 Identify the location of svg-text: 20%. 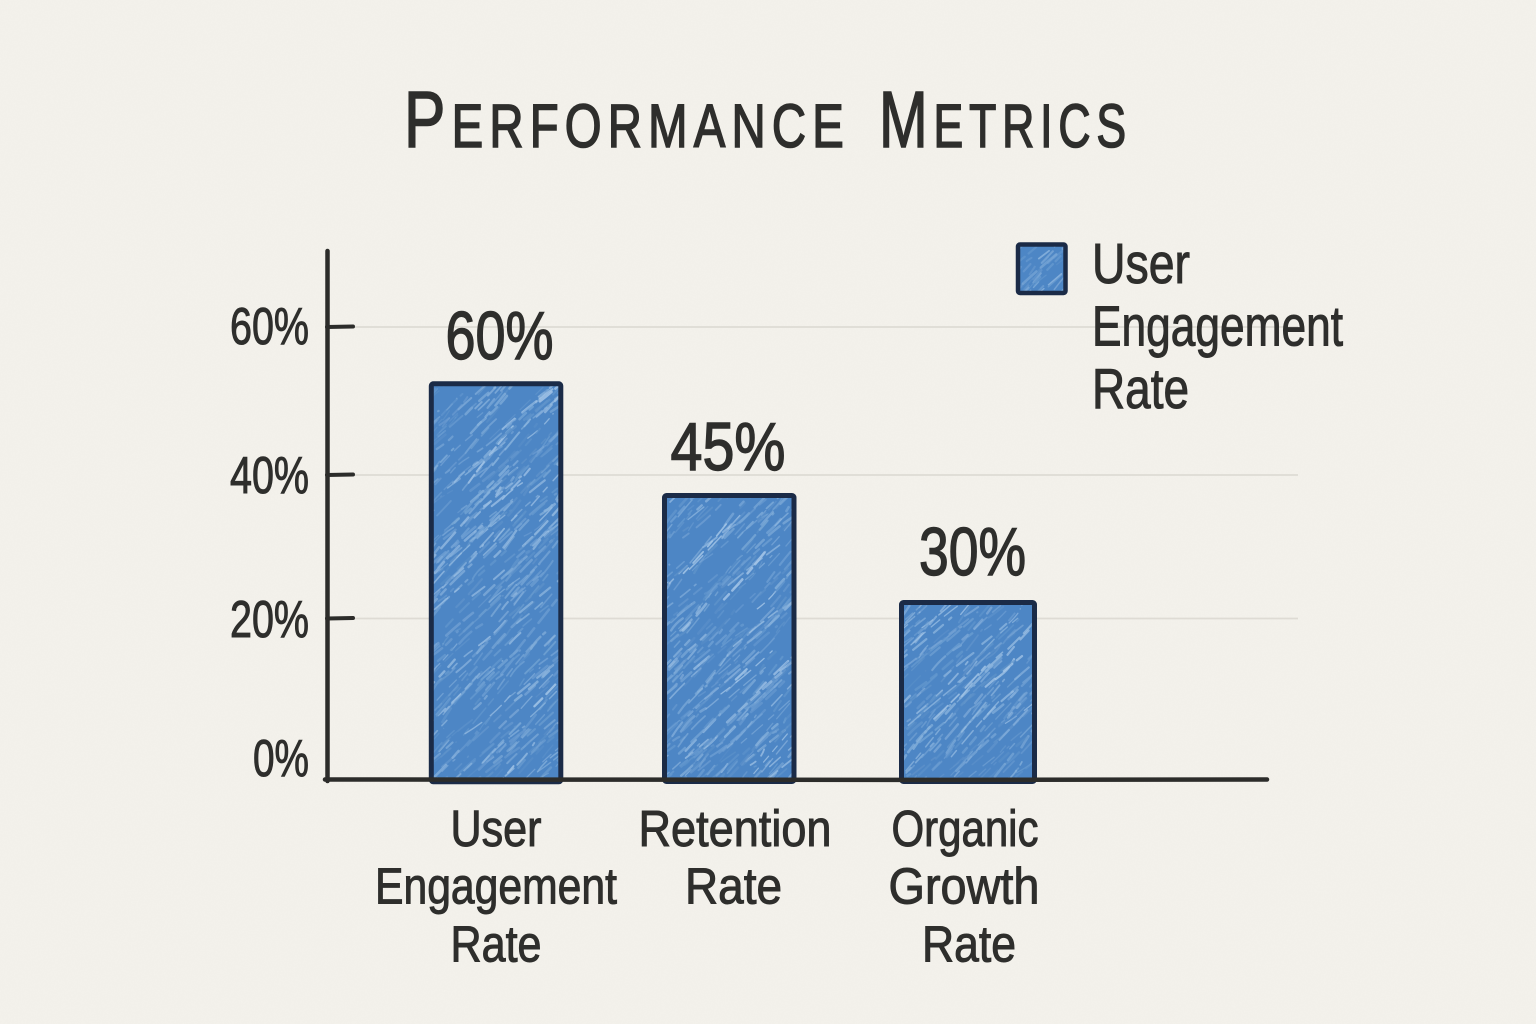
(269, 620).